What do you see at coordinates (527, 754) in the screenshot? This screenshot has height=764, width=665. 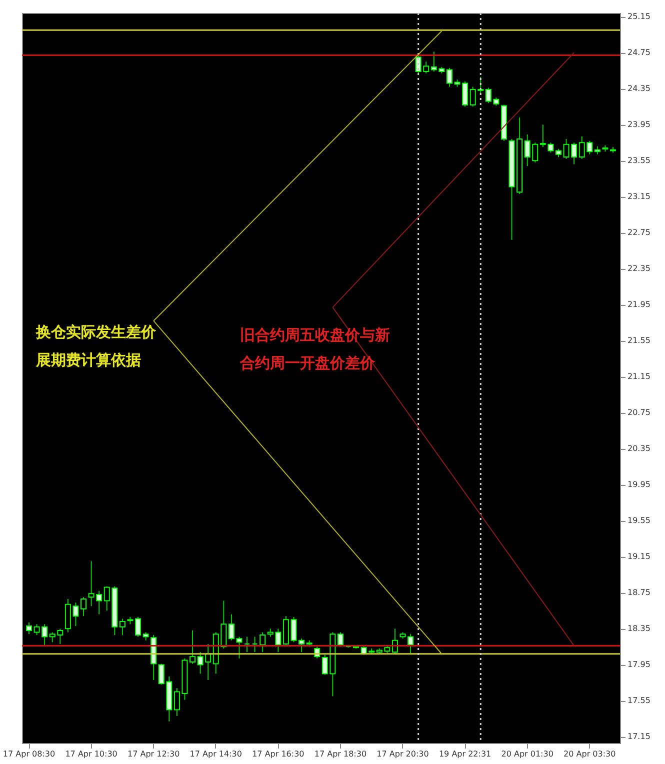 I see `x-tick-label: 20 Apr 01:30` at bounding box center [527, 754].